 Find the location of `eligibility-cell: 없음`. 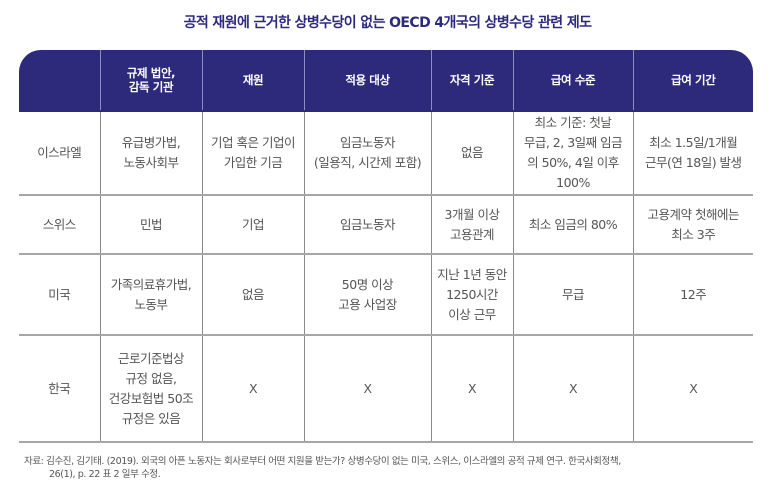

eligibility-cell: 없음 is located at coordinates (471, 153).